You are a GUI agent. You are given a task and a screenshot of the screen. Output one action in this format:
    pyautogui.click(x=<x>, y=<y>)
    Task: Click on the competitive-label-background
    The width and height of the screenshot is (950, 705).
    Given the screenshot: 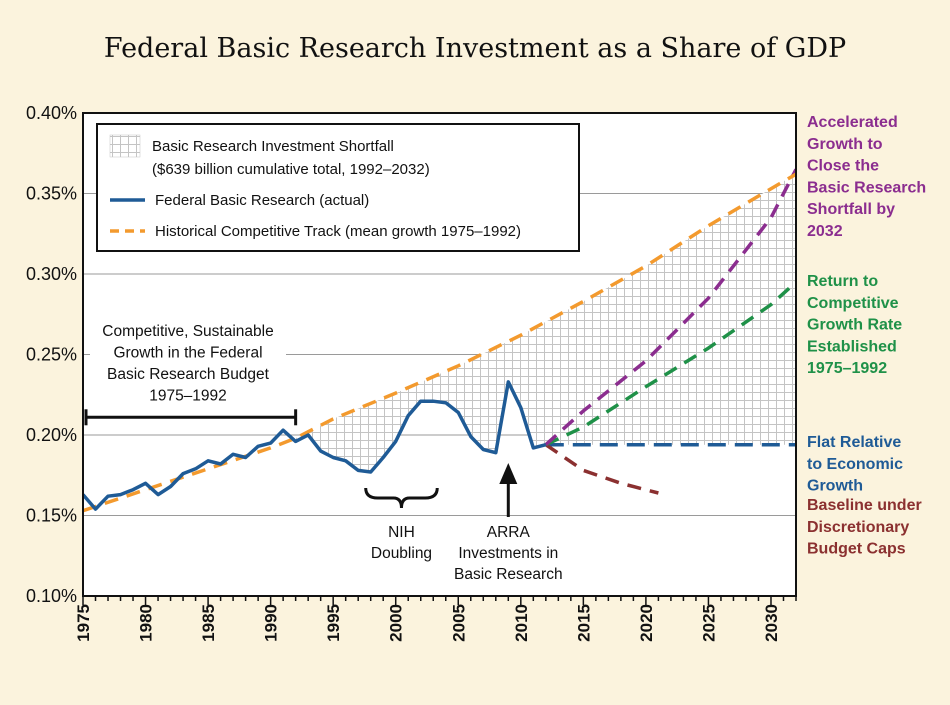 What is the action you would take?
    pyautogui.click(x=188, y=361)
    